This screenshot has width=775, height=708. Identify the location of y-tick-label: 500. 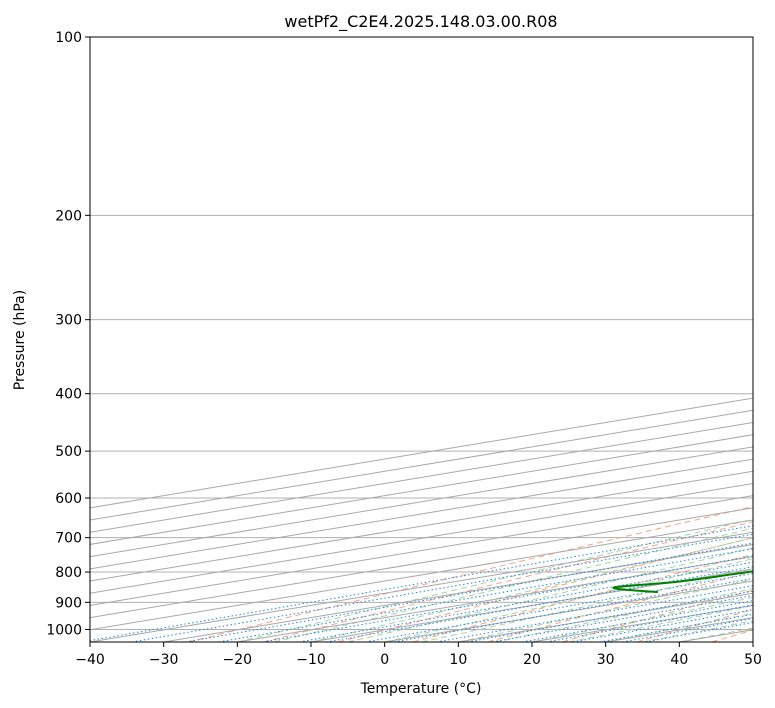
(68, 452).